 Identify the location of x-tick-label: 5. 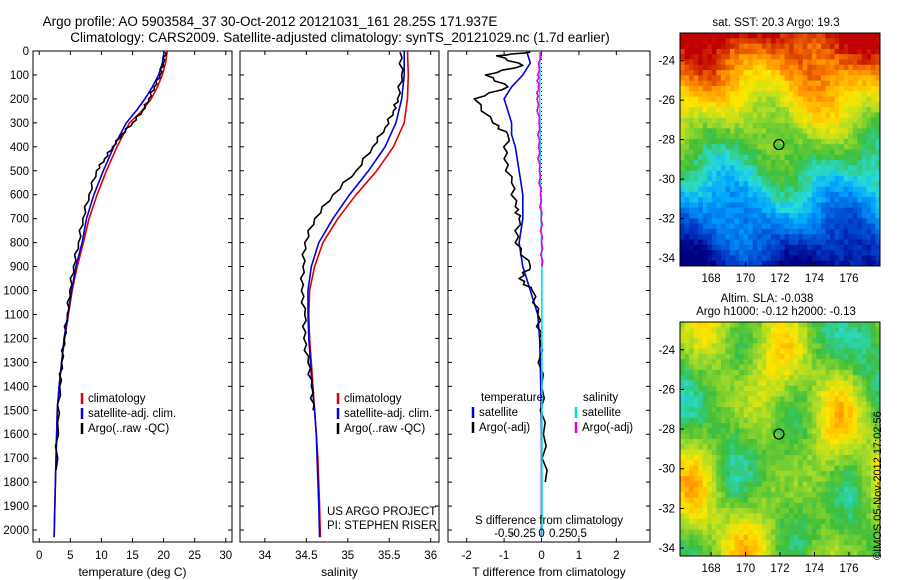
(70, 556).